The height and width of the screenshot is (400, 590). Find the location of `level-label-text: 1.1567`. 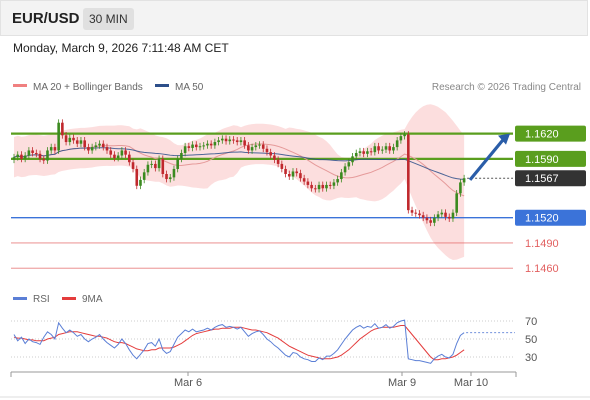

level-label-text: 1.1567 is located at coordinates (542, 179).